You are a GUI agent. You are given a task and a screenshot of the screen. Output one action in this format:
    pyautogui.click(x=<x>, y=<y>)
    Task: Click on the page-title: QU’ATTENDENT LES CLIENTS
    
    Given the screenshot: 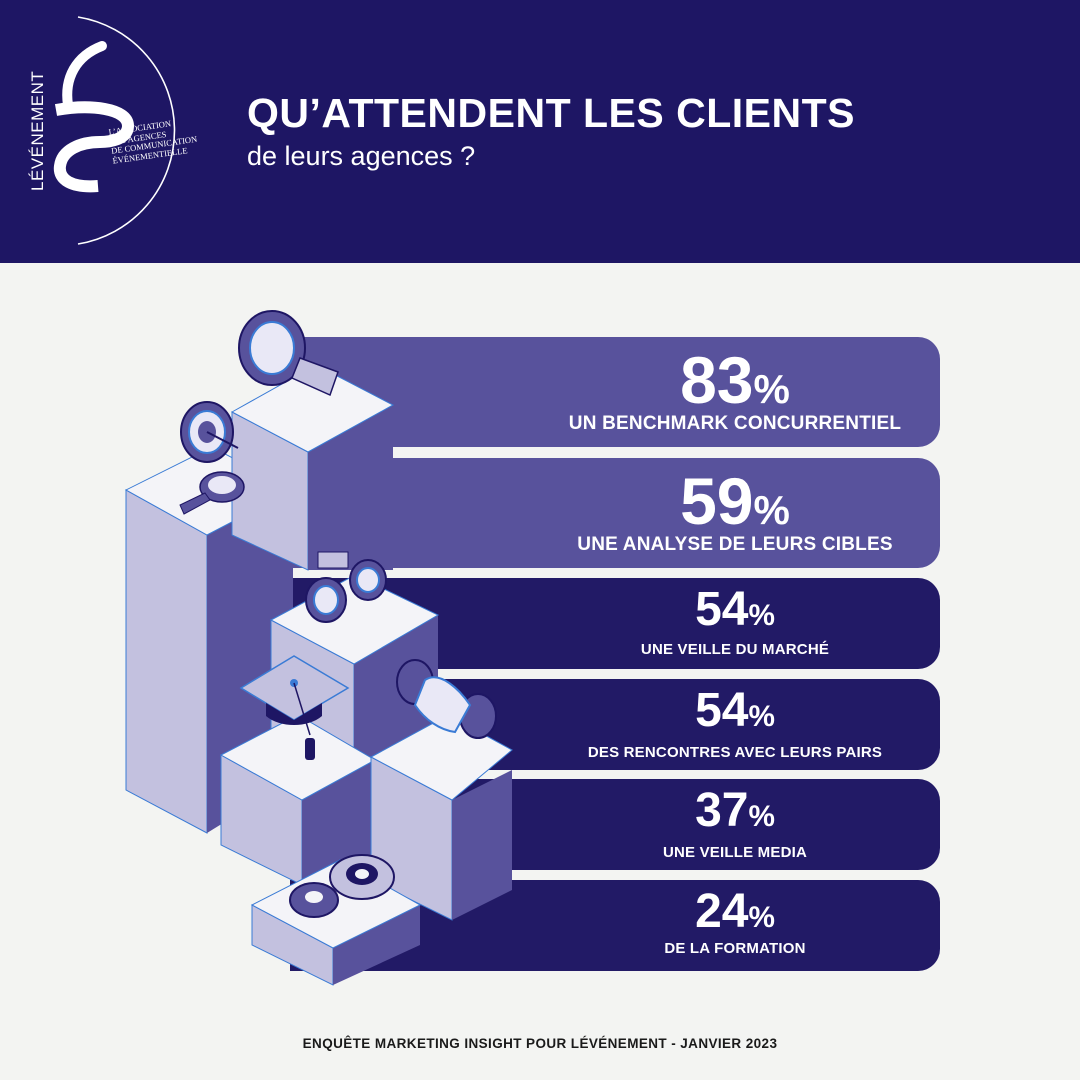 What is the action you would take?
    pyautogui.click(x=551, y=113)
    